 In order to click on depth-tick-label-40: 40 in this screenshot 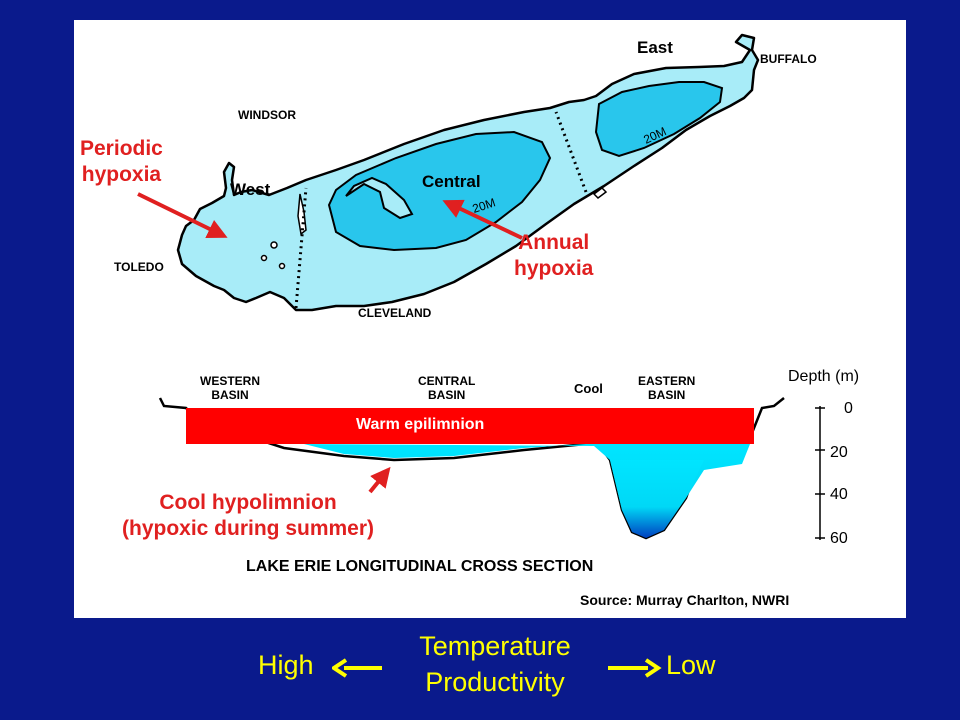, I will do `click(839, 494)`.